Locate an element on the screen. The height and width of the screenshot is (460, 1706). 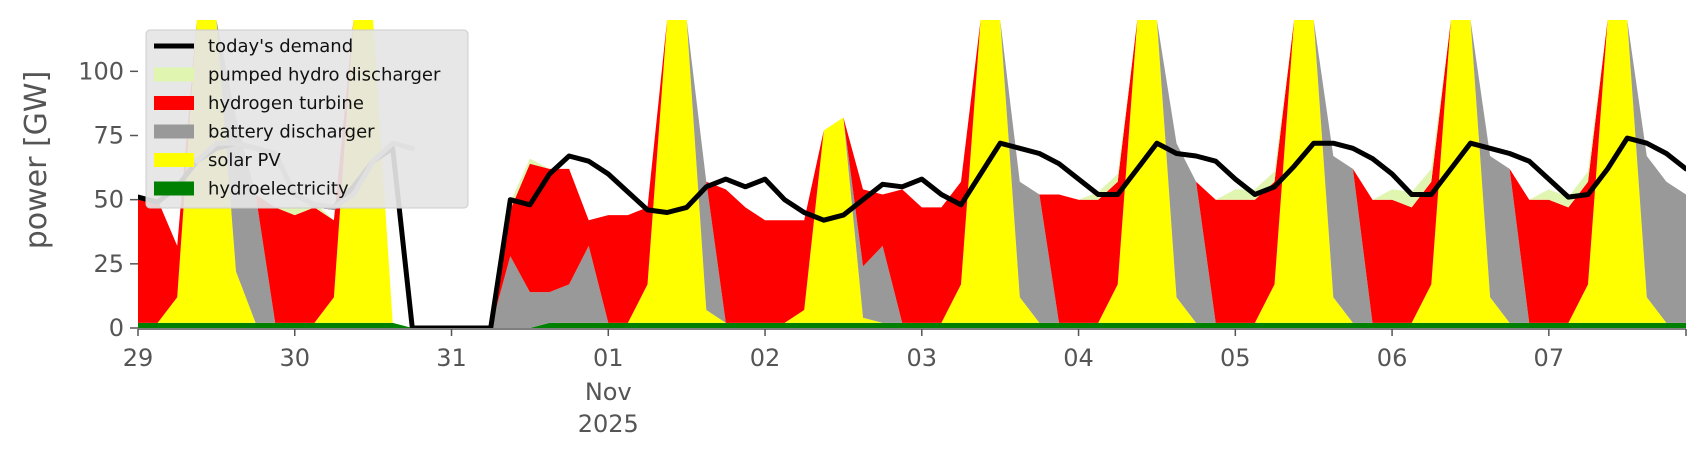
legend-label: solar PV is located at coordinates (244, 160).